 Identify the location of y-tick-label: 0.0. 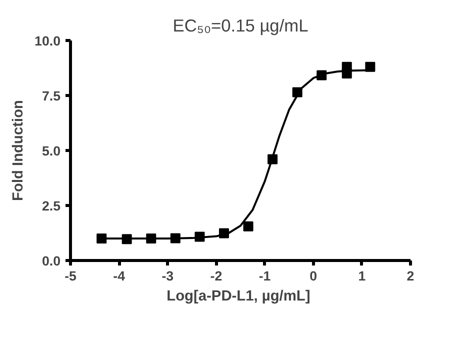
(51, 261).